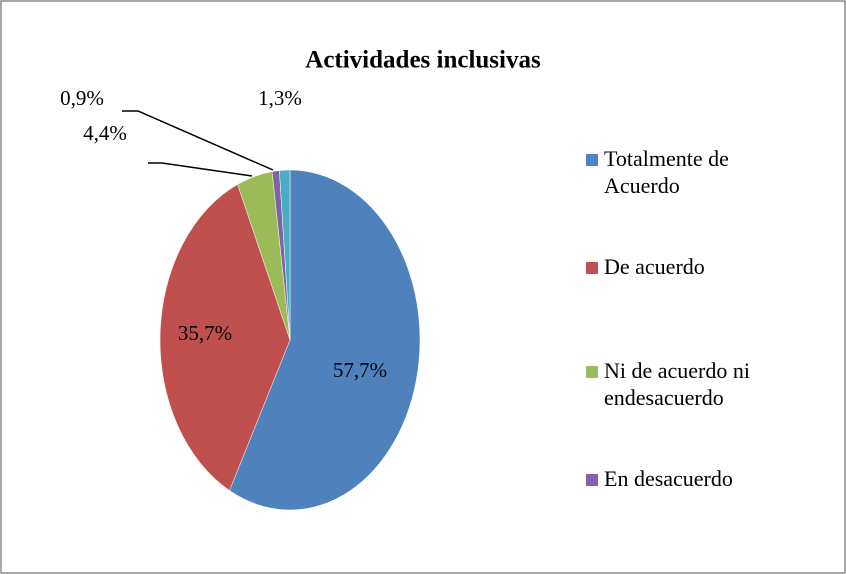  I want to click on chart-title: Actividades inclusivas, so click(423, 60).